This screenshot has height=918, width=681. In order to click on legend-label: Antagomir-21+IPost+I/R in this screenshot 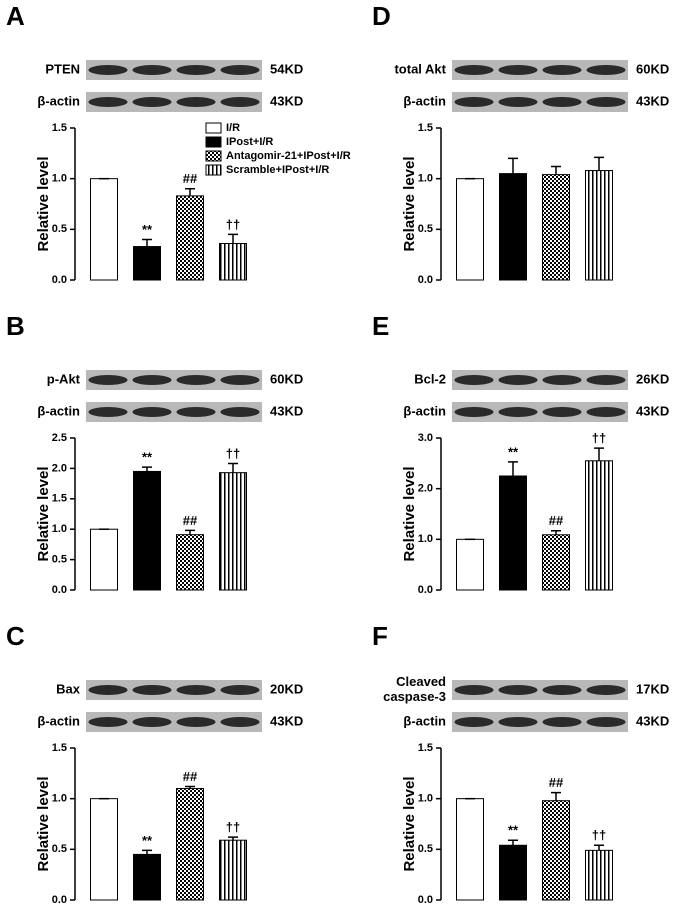, I will do `click(288, 156)`.